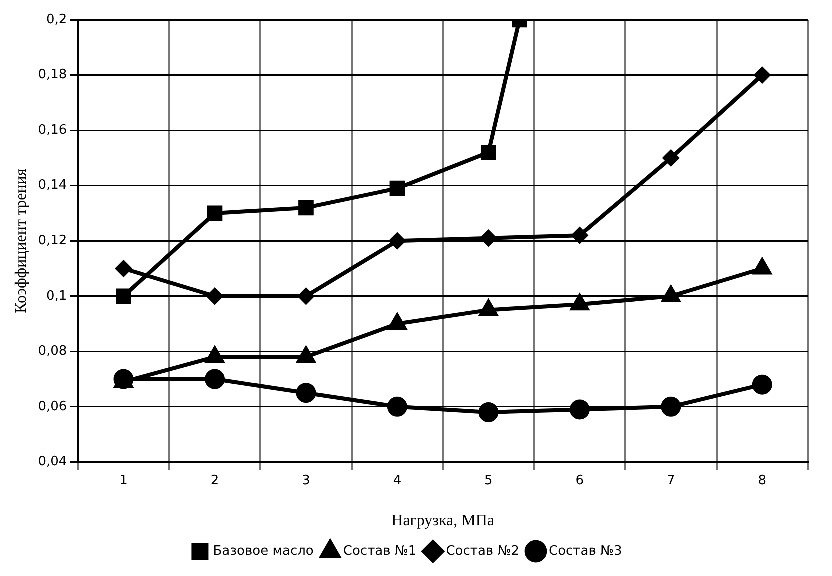 The width and height of the screenshot is (832, 576). What do you see at coordinates (263, 551) in the screenshot?
I see `legend-label: Базовое масло` at bounding box center [263, 551].